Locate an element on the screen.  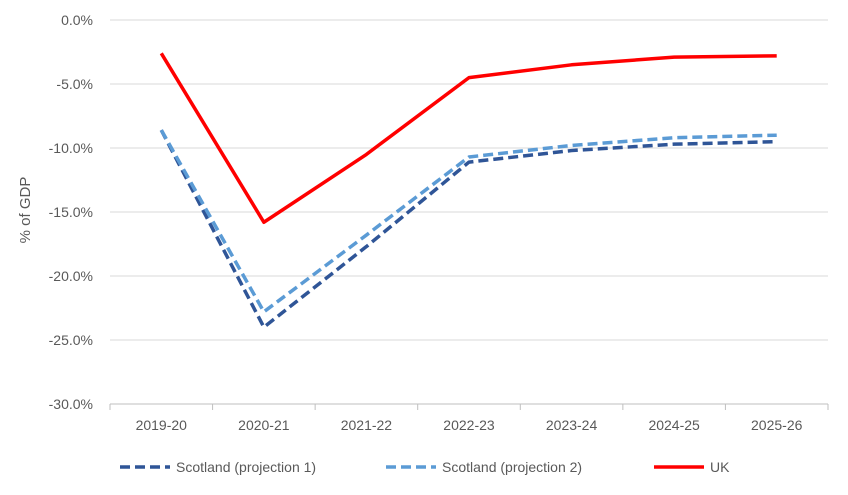
y-tick-label: -15.0% is located at coordinates (71, 212).